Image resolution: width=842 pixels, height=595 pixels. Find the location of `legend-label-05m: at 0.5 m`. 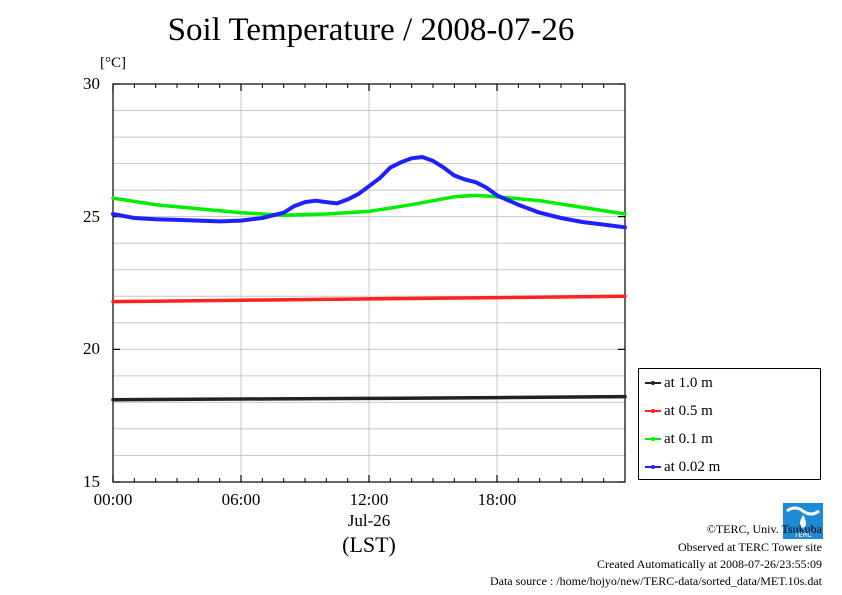

legend-label-05m: at 0.5 m is located at coordinates (688, 410).